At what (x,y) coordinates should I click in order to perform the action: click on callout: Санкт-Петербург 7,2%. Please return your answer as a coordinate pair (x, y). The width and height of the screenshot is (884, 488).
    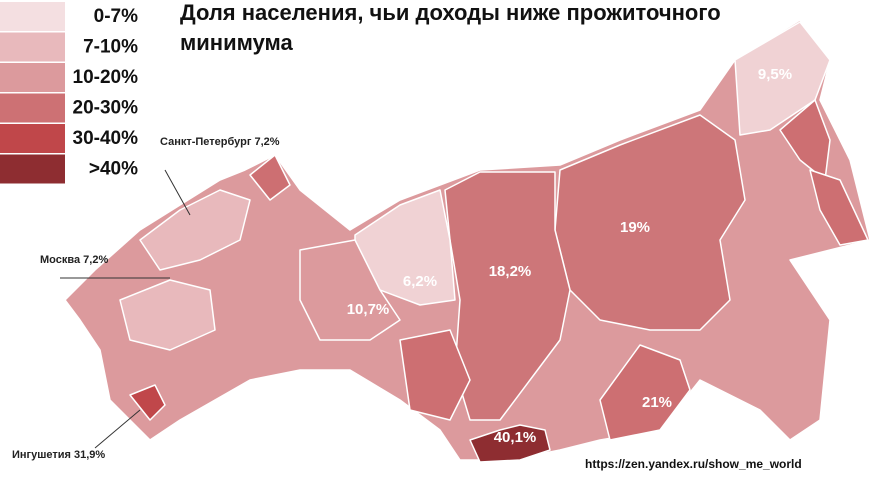
    Looking at the image, I should click on (220, 142).